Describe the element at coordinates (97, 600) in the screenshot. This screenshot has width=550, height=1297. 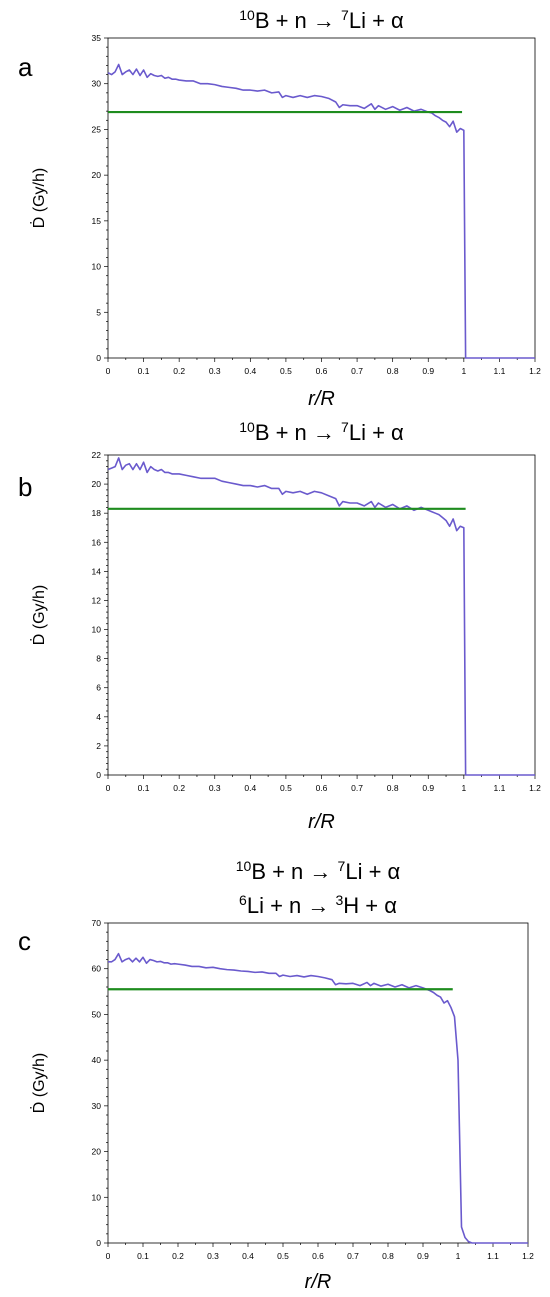
I see `y-tick-label: 12` at that location.